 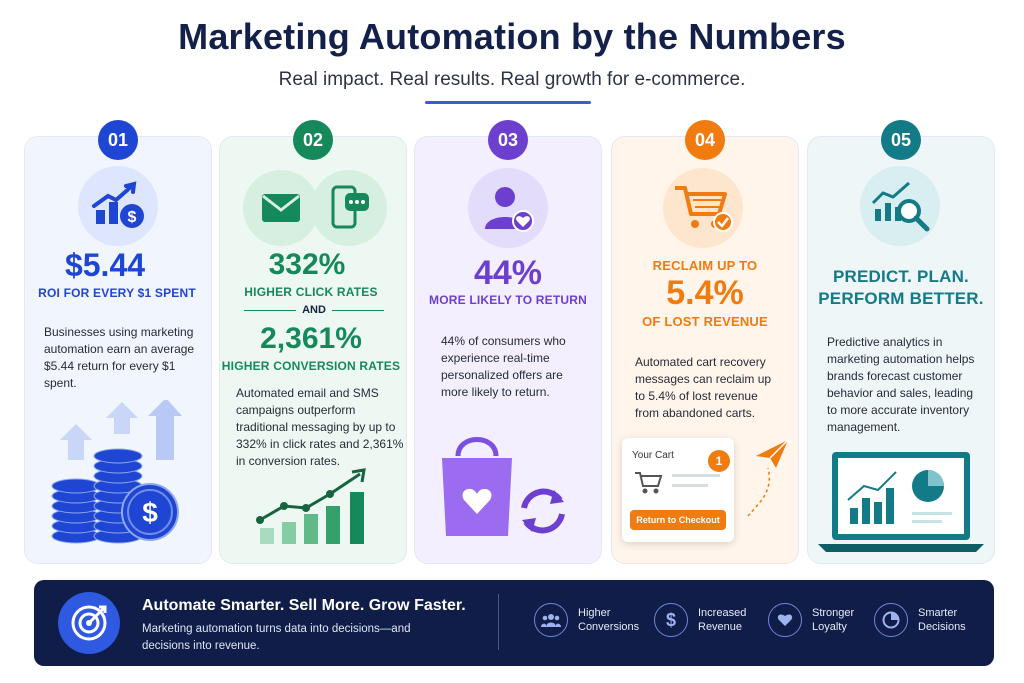 What do you see at coordinates (118, 140) in the screenshot?
I see `card-number-badge: 01` at bounding box center [118, 140].